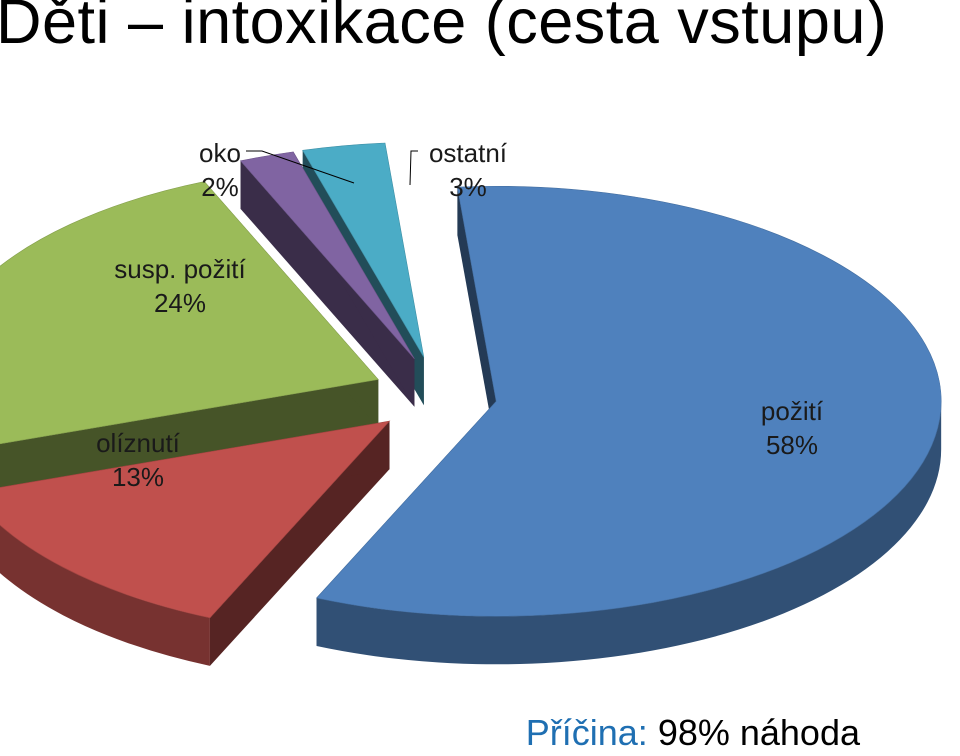 This screenshot has width=960, height=756. Describe the element at coordinates (180, 303) in the screenshot. I see `data-label-value: 24%` at that location.